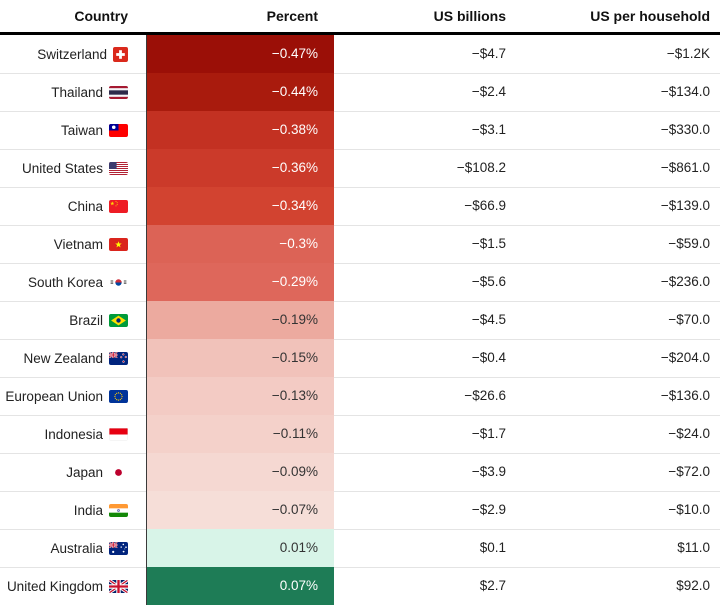 The width and height of the screenshot is (720, 605). Describe the element at coordinates (427, 168) in the screenshot. I see `us-billions-cell: −$108.2` at that location.